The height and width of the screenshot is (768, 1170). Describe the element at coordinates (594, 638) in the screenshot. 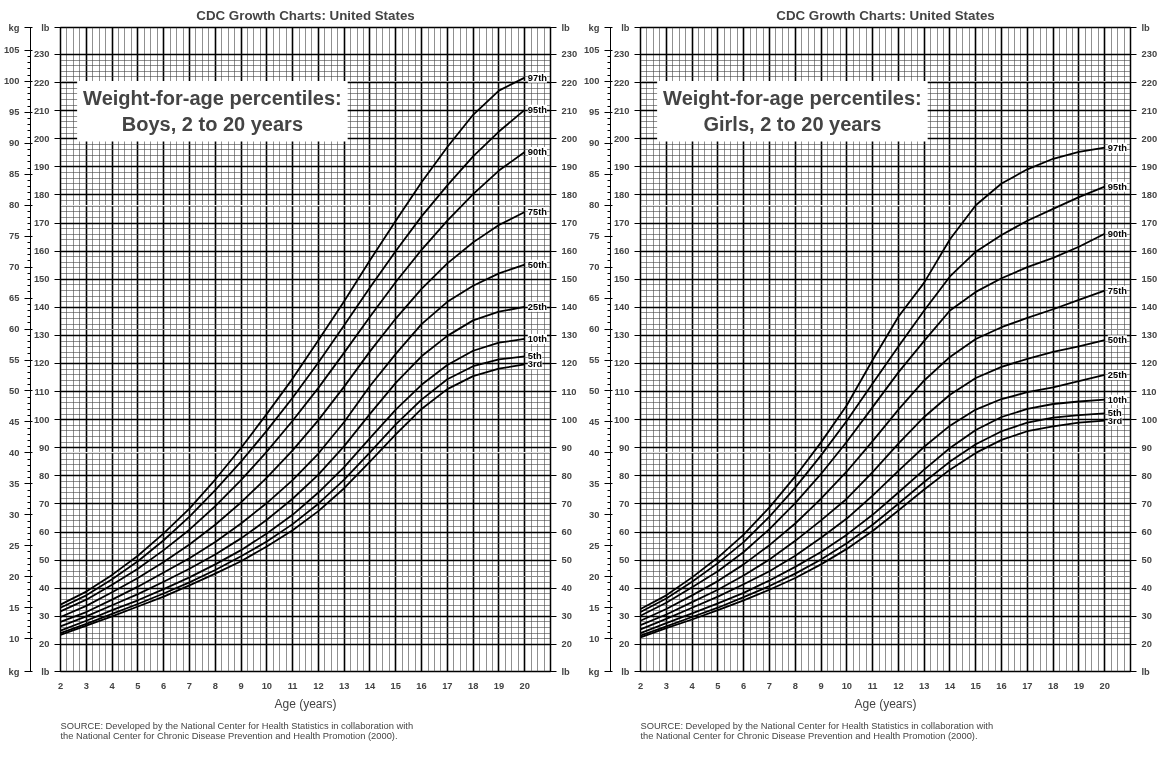

I see `y-tick-label: 10` at that location.